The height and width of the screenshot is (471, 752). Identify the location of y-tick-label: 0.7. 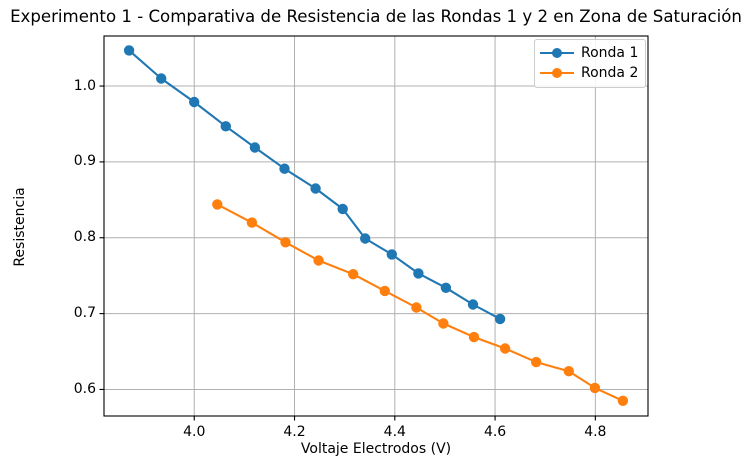
(84, 313).